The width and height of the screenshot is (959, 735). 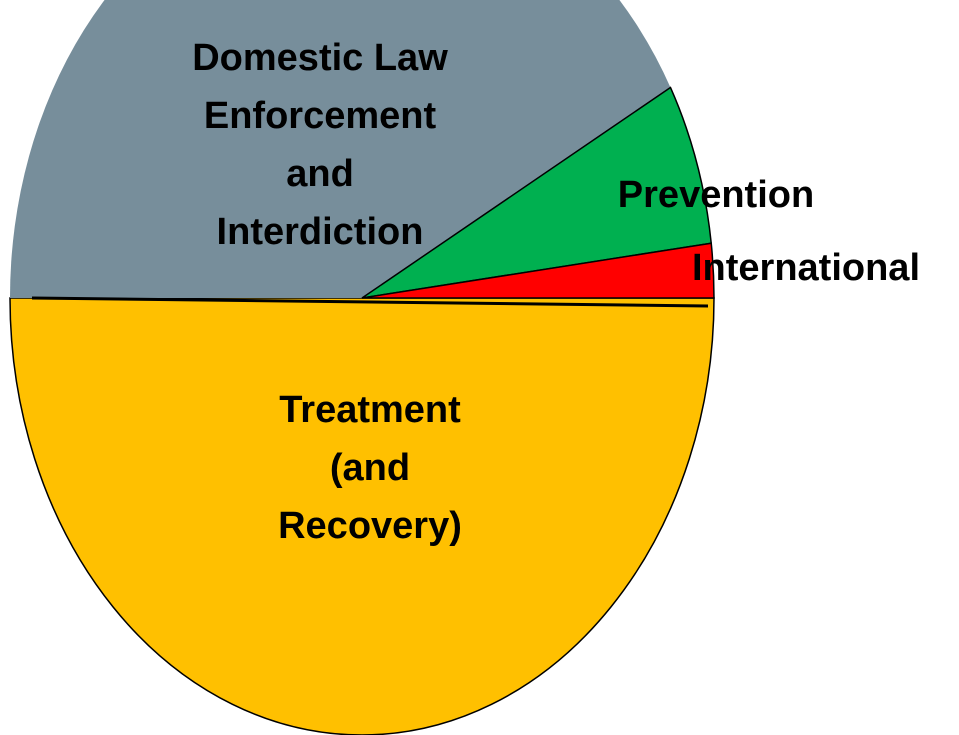 I want to click on label-line: Prevention, so click(x=716, y=195).